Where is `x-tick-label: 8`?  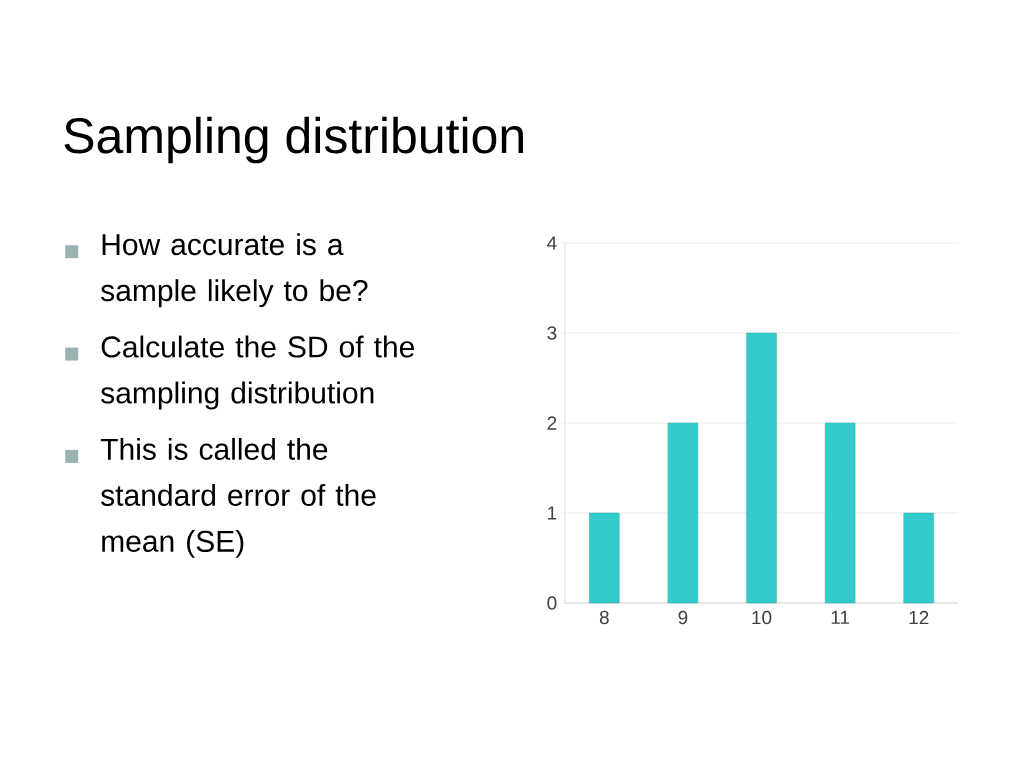
x-tick-label: 8 is located at coordinates (604, 617).